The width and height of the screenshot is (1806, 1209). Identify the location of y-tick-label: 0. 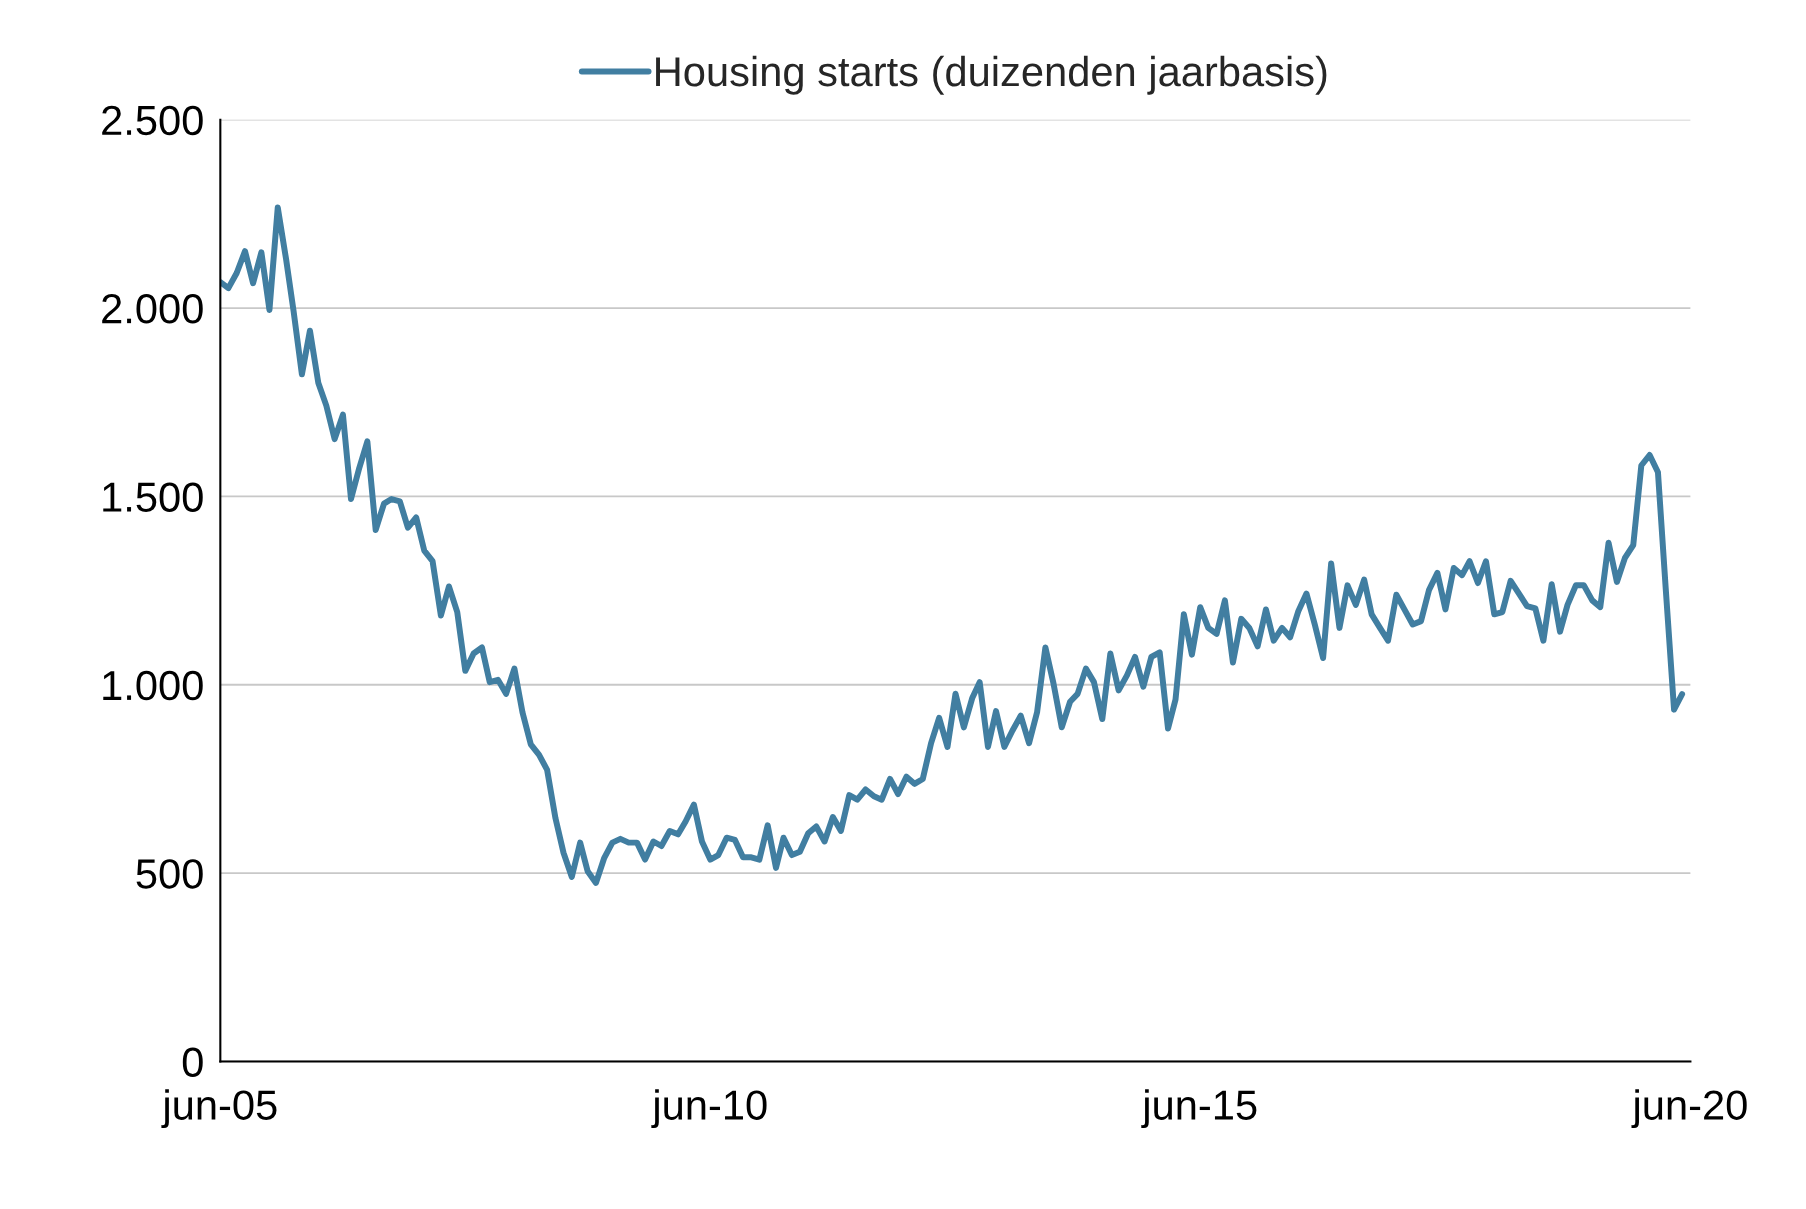
(192, 1062).